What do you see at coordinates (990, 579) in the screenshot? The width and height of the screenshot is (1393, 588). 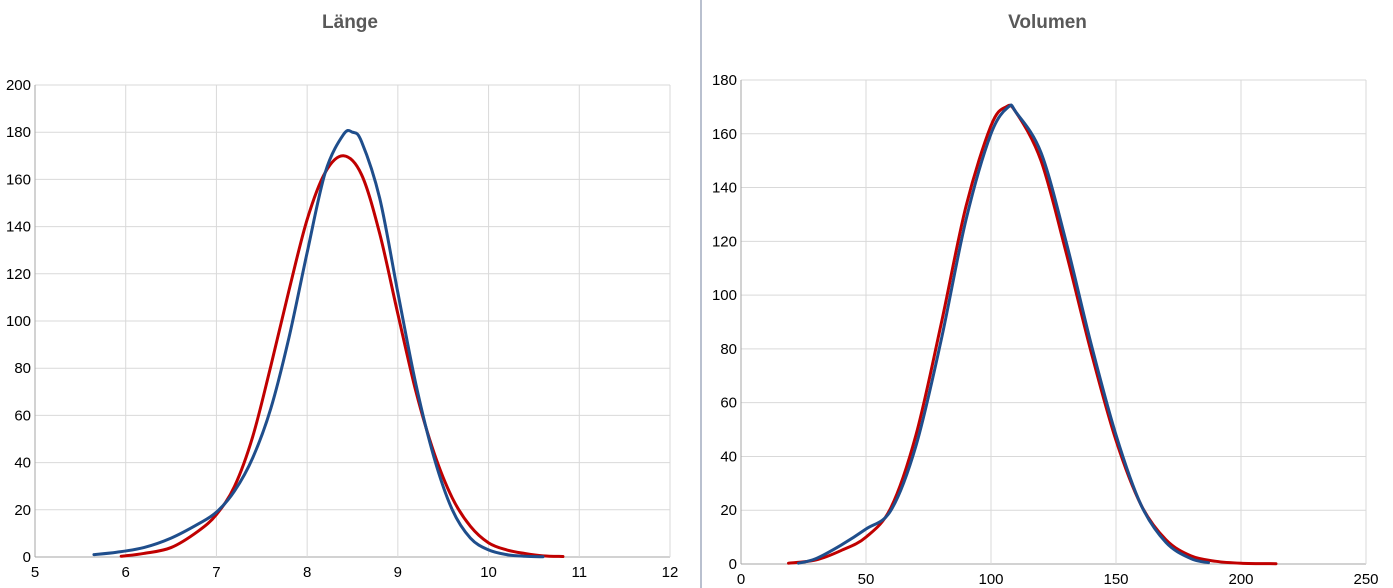 I see `x-tick-label: 100` at bounding box center [990, 579].